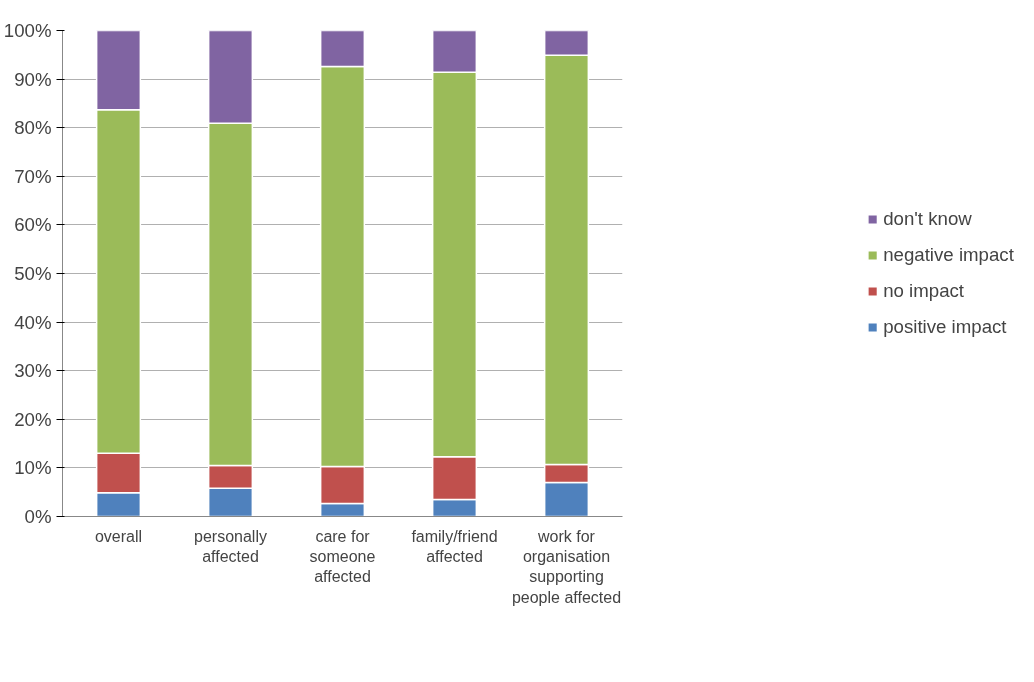 The width and height of the screenshot is (1034, 682). I want to click on y-tick-label: 10%, so click(33, 468).